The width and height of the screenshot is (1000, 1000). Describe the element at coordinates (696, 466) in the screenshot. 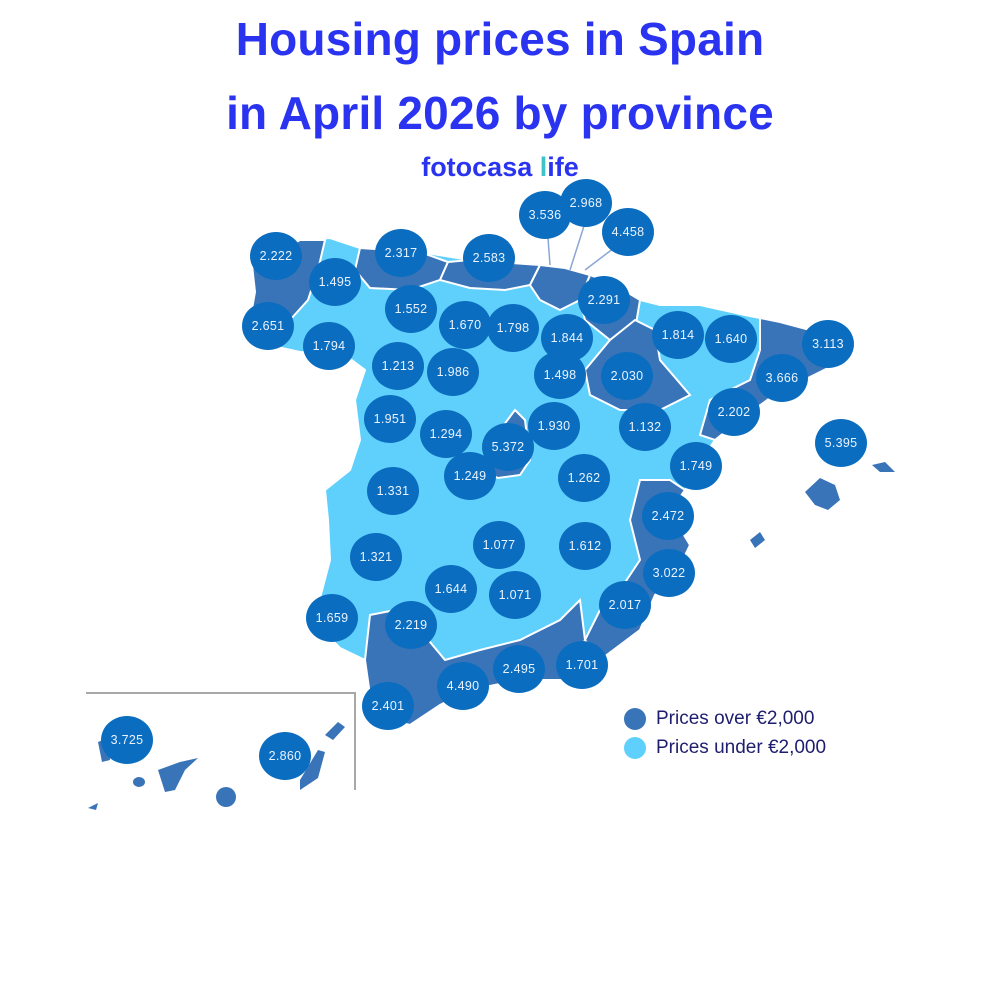

I see `price-bubble: 1.749` at that location.